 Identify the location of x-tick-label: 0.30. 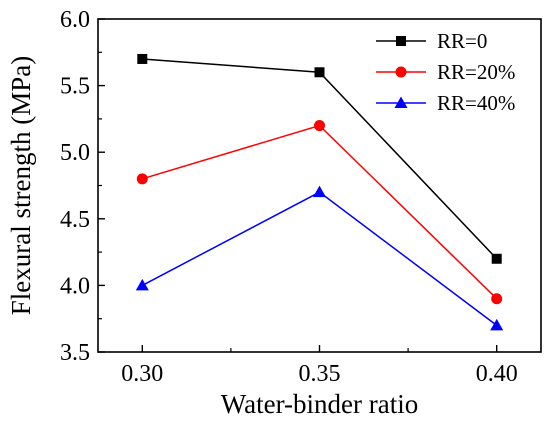
(142, 374).